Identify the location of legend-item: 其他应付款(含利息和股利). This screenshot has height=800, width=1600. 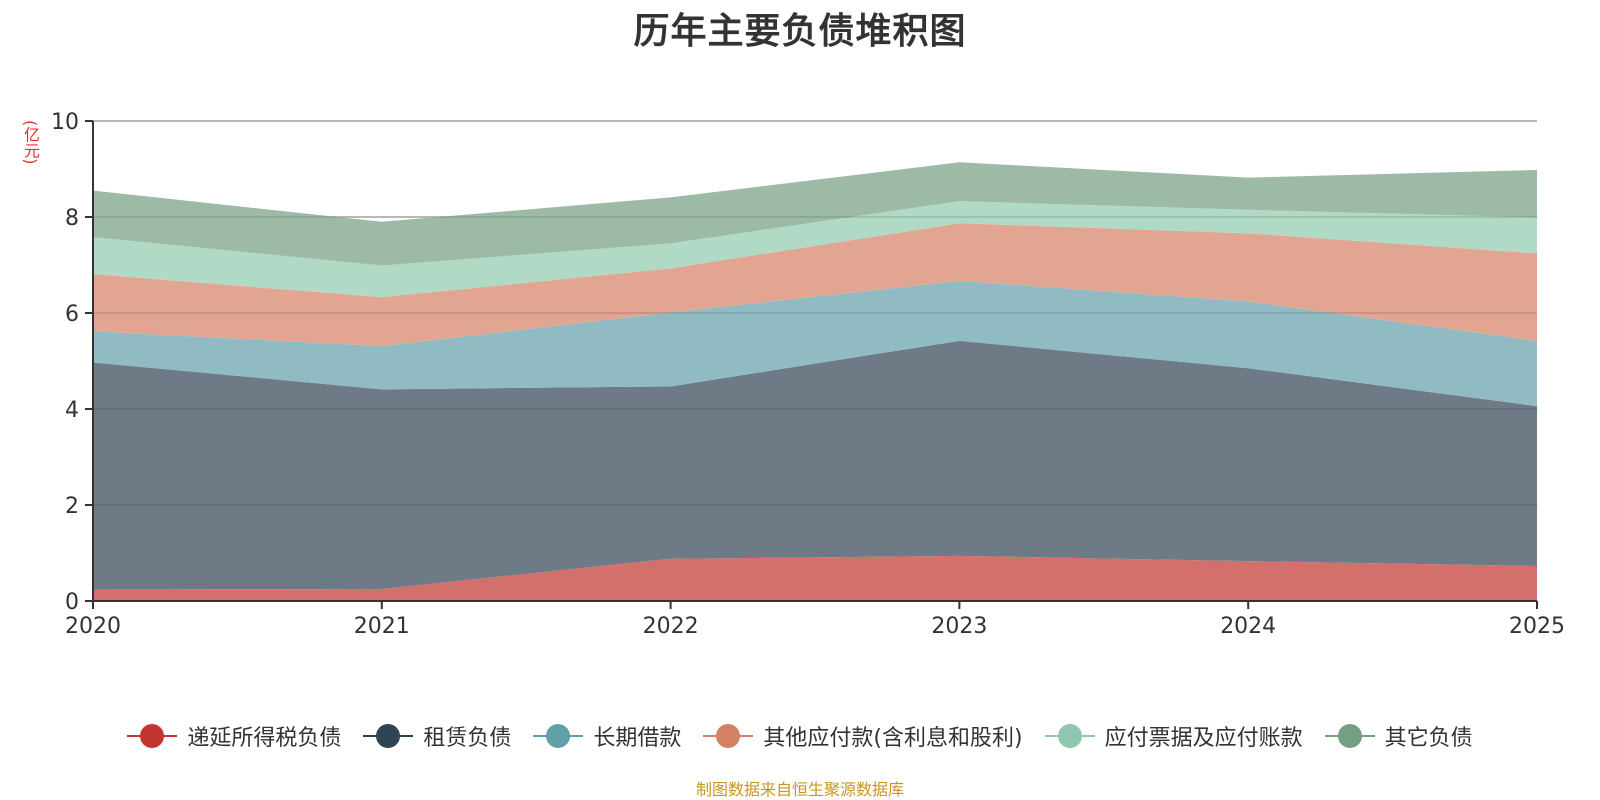
(863, 736).